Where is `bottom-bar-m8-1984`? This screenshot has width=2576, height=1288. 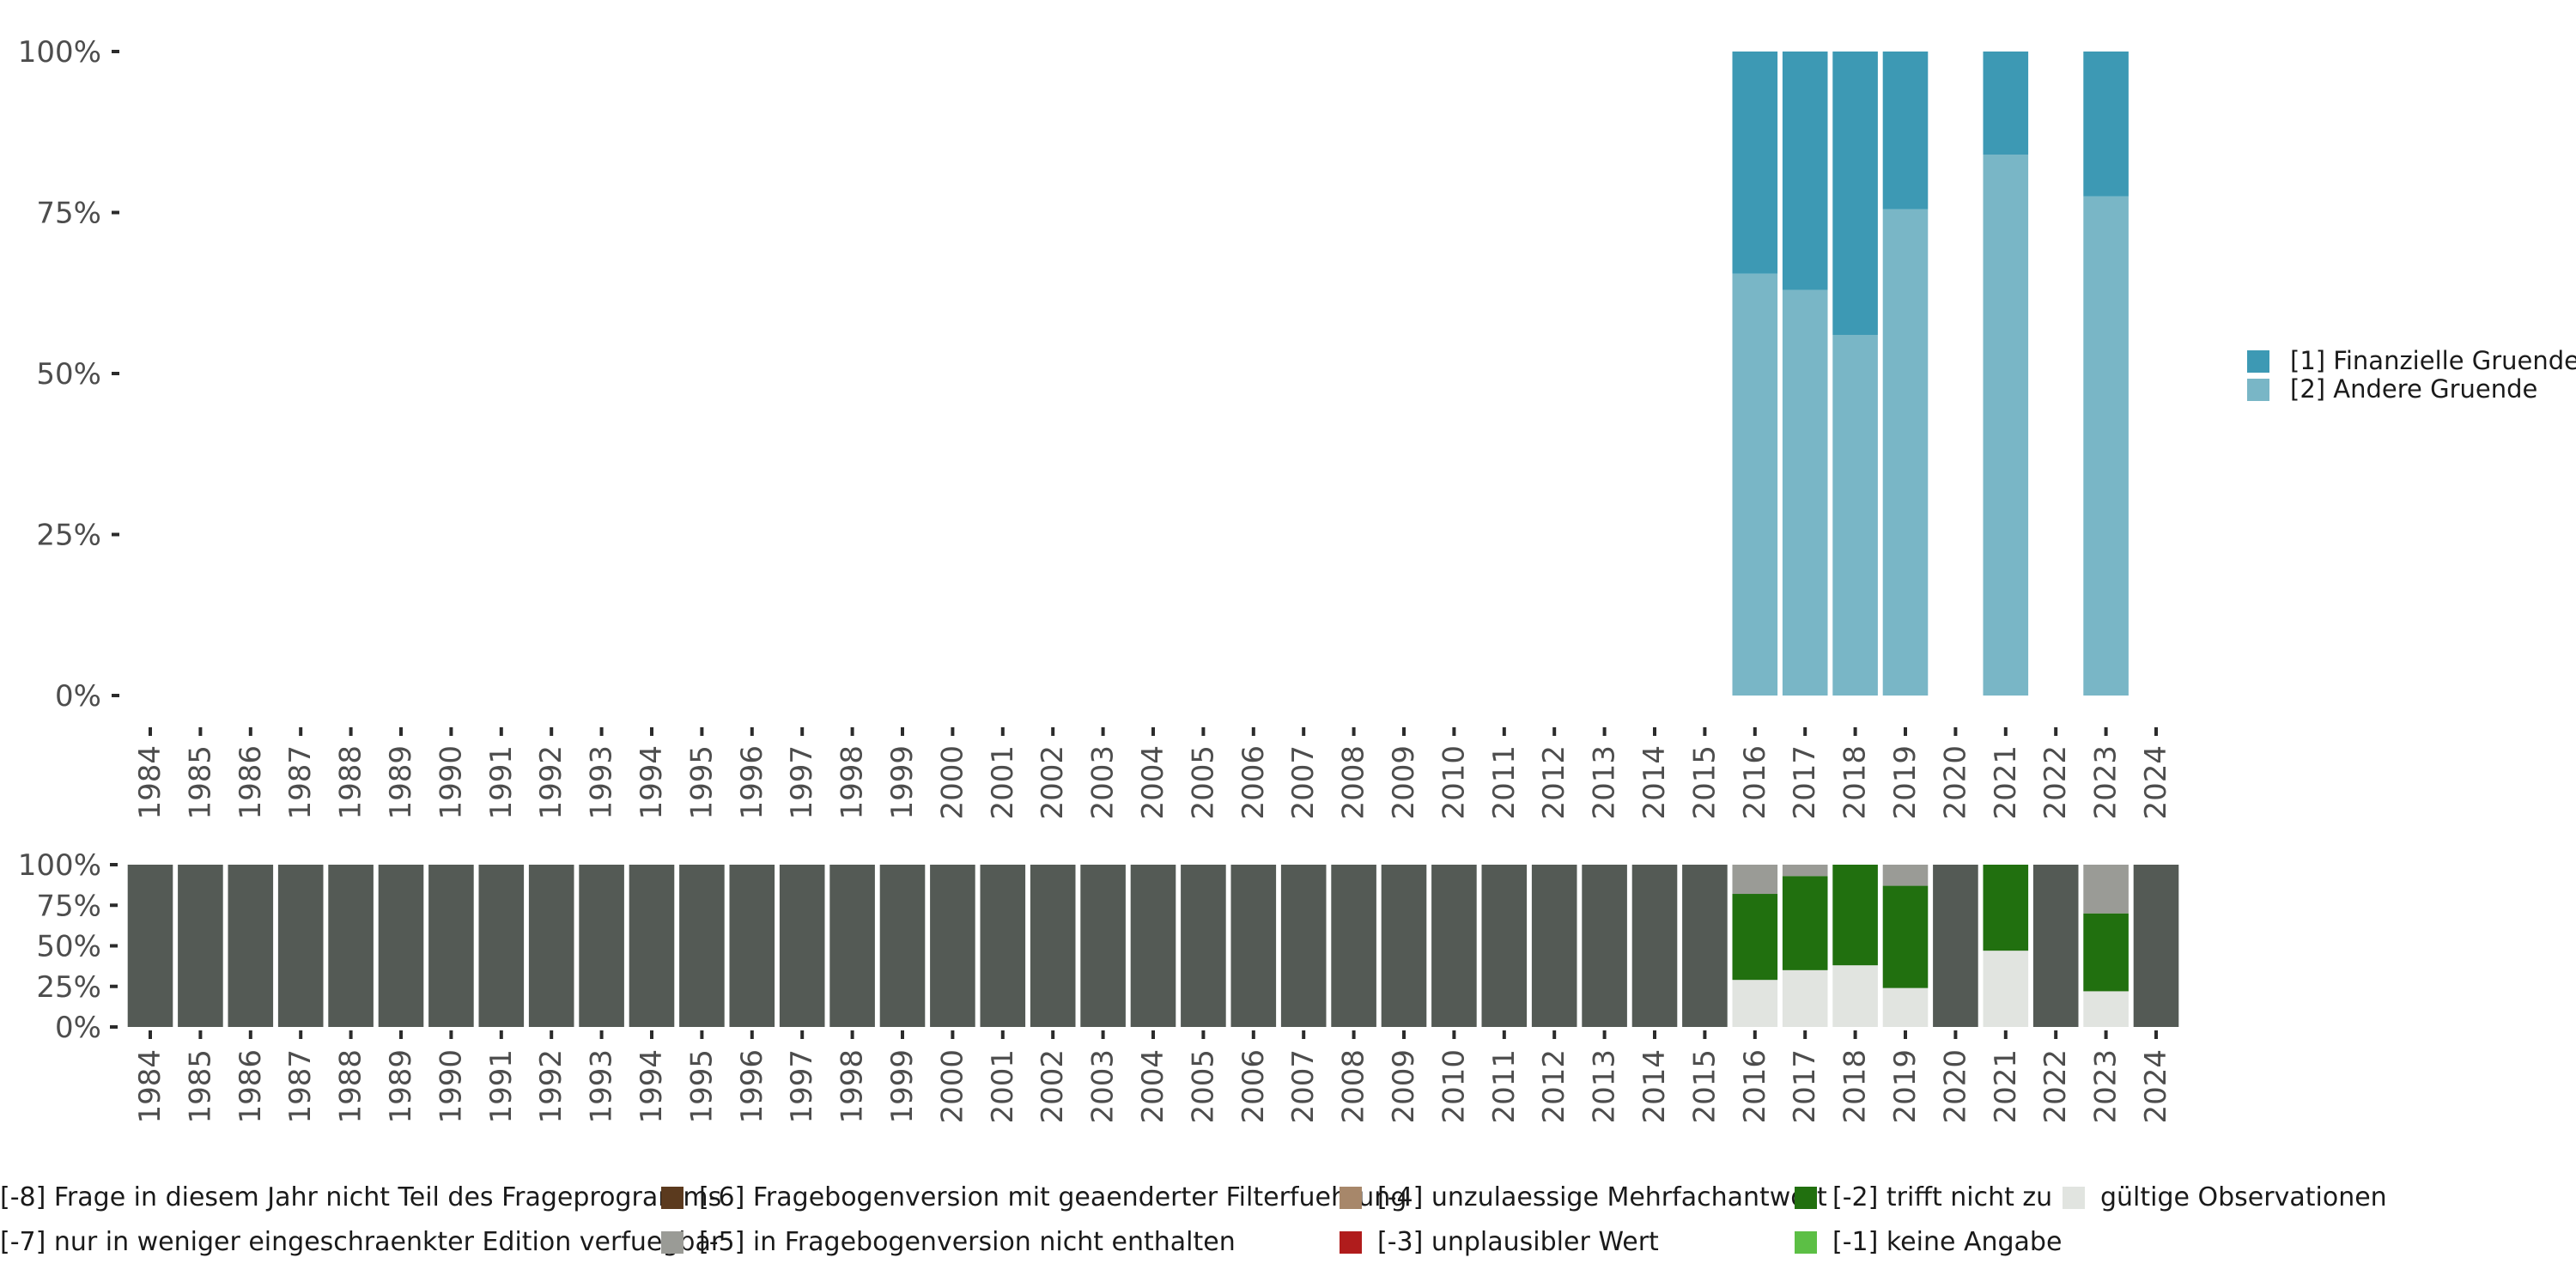
bottom-bar-m8-1984 is located at coordinates (150, 946).